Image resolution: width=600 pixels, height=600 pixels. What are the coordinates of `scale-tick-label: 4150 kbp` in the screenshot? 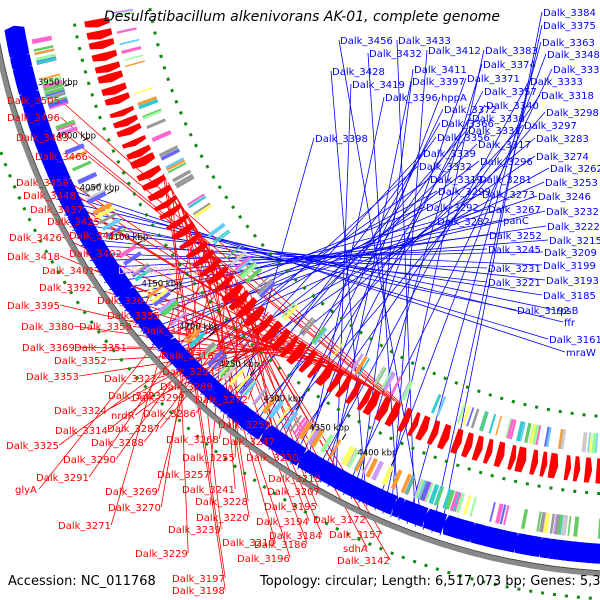 It's located at (161, 284).